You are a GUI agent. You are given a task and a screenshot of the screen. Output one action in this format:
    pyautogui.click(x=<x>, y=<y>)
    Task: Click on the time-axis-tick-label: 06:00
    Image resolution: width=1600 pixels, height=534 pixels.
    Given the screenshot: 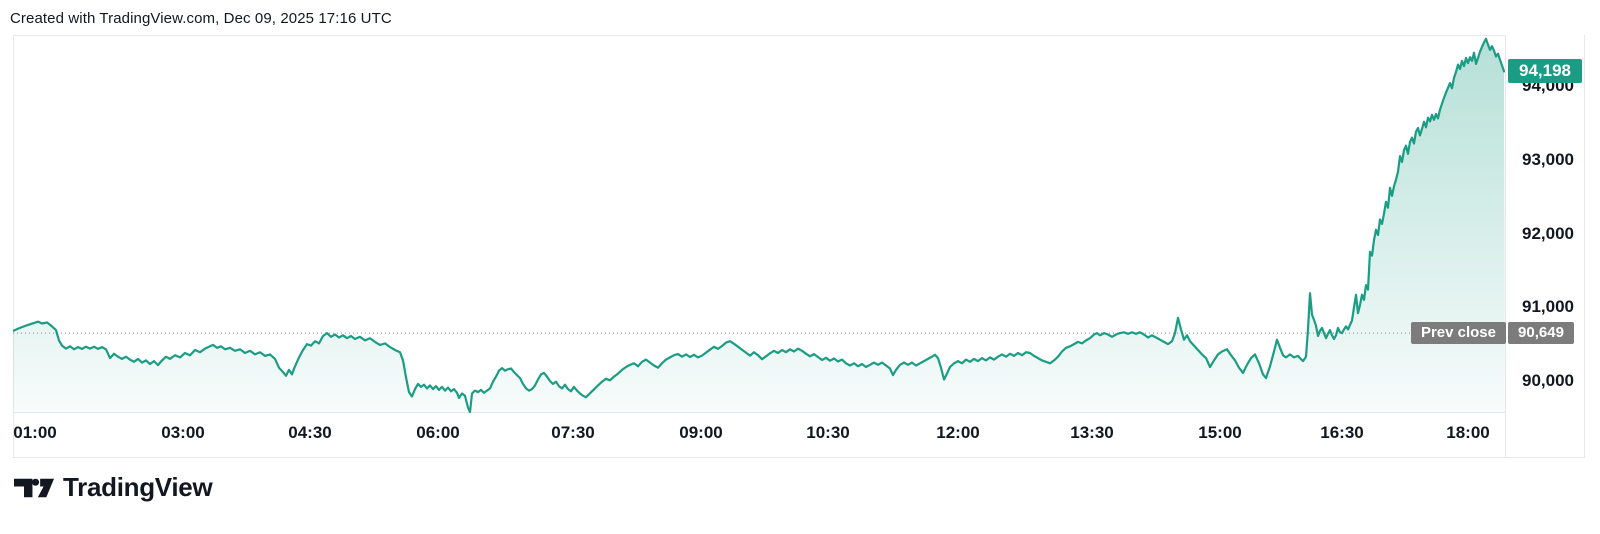 What is the action you would take?
    pyautogui.click(x=438, y=432)
    